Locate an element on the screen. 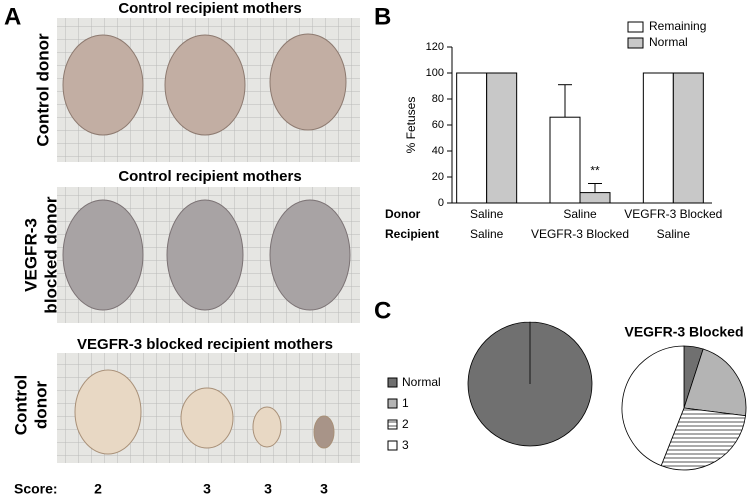 The image size is (747, 497). row-label: Donor is located at coordinates (403, 214).